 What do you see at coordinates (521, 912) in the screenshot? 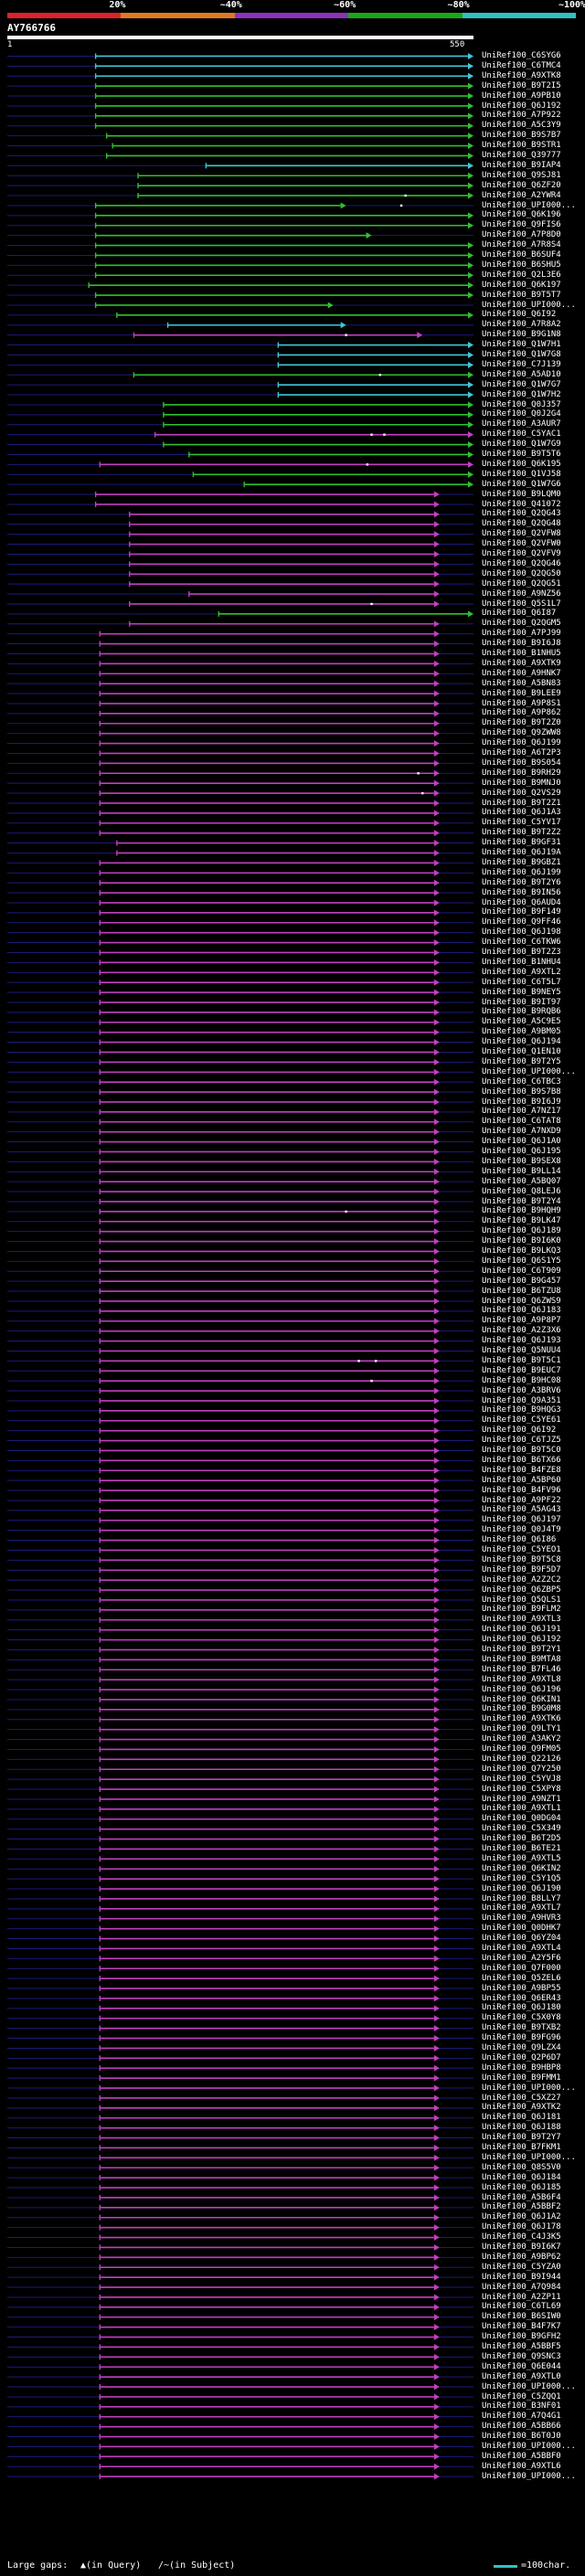
I see `hit-label: UniRef100_B9F149` at bounding box center [521, 912].